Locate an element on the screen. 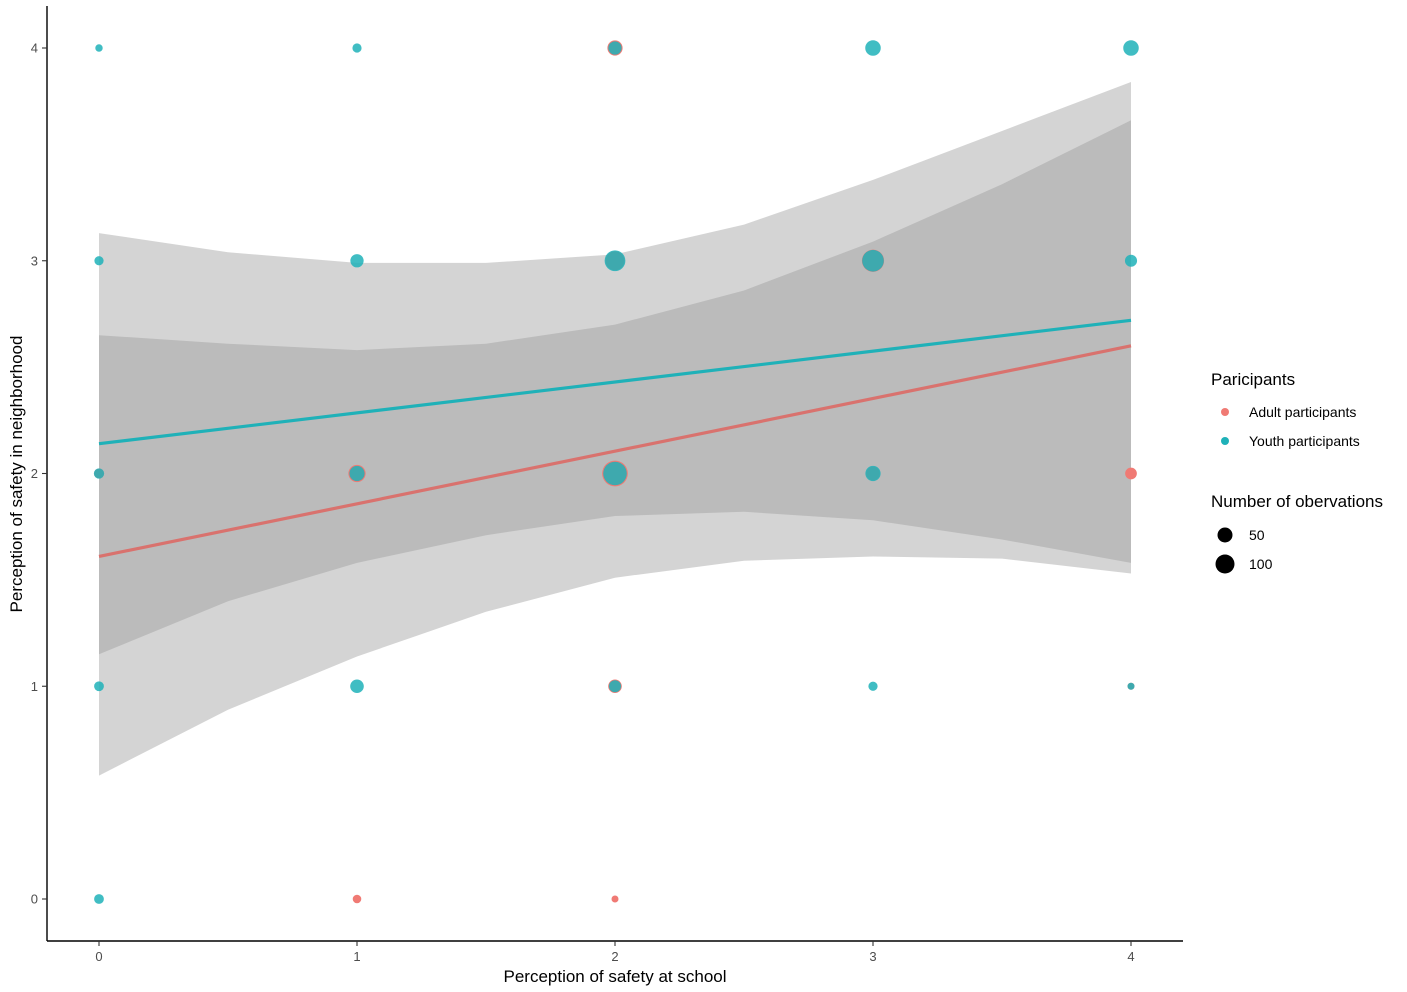  y-tick-label: 3 is located at coordinates (34, 260).